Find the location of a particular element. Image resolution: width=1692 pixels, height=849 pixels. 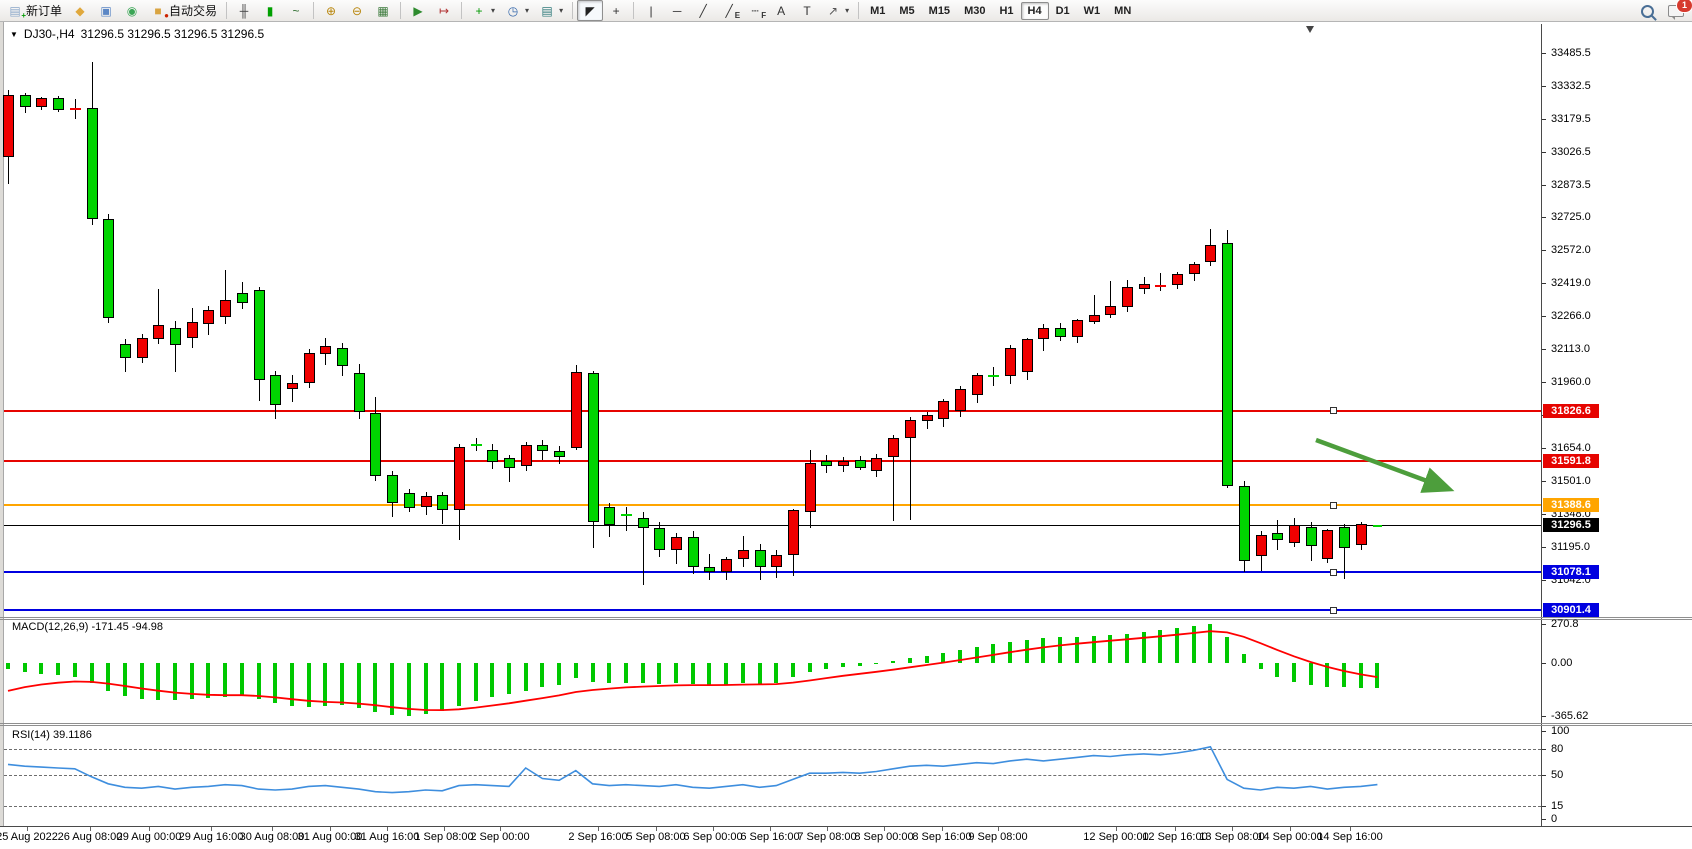

timeframe-d1-button: D1 is located at coordinates (1062, 10).